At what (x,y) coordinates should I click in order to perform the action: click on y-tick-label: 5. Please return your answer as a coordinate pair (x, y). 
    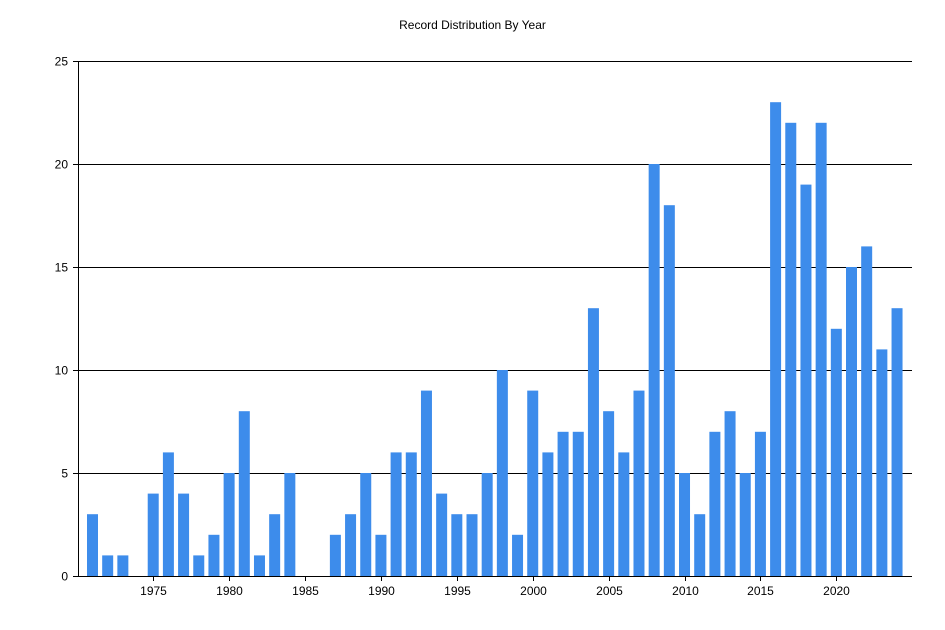
    Looking at the image, I should click on (64, 474).